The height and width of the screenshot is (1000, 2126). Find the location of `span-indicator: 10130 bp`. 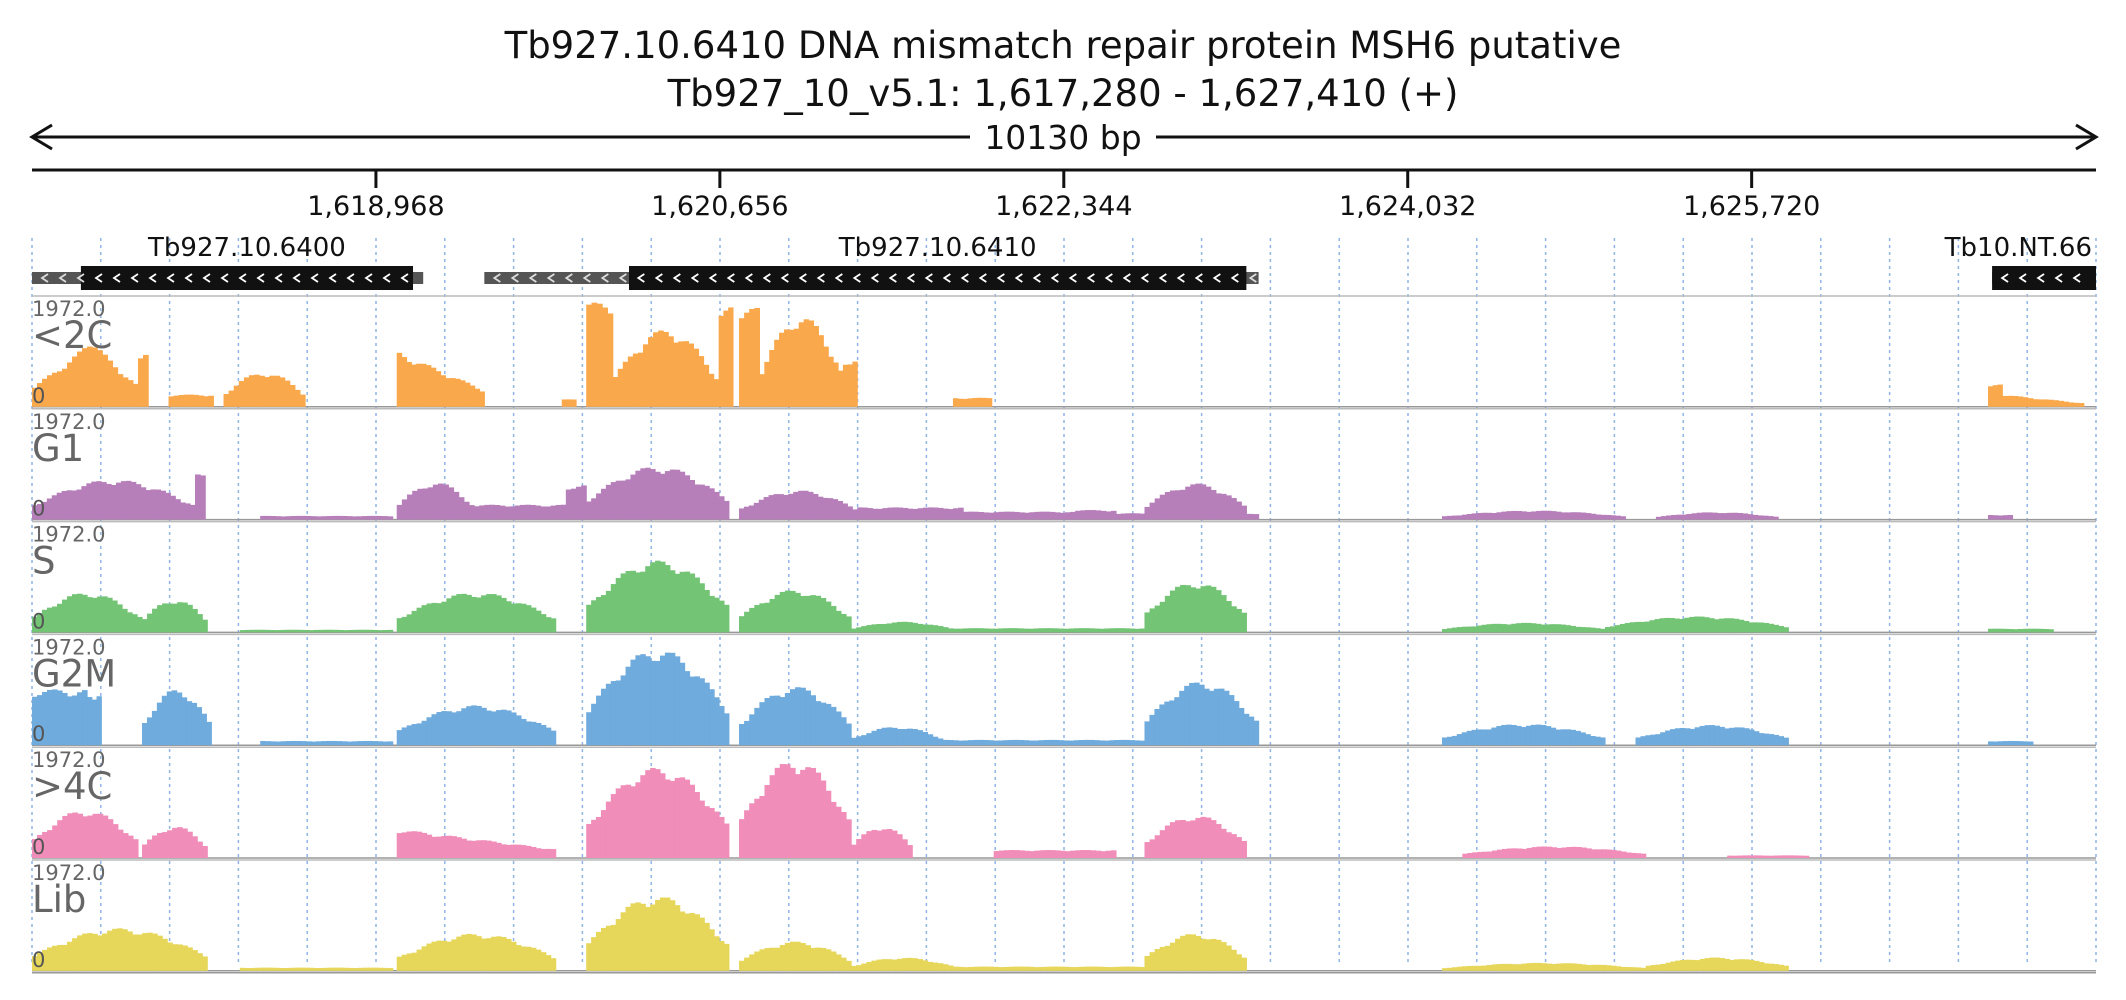

span-indicator: 10130 bp is located at coordinates (1064, 137).